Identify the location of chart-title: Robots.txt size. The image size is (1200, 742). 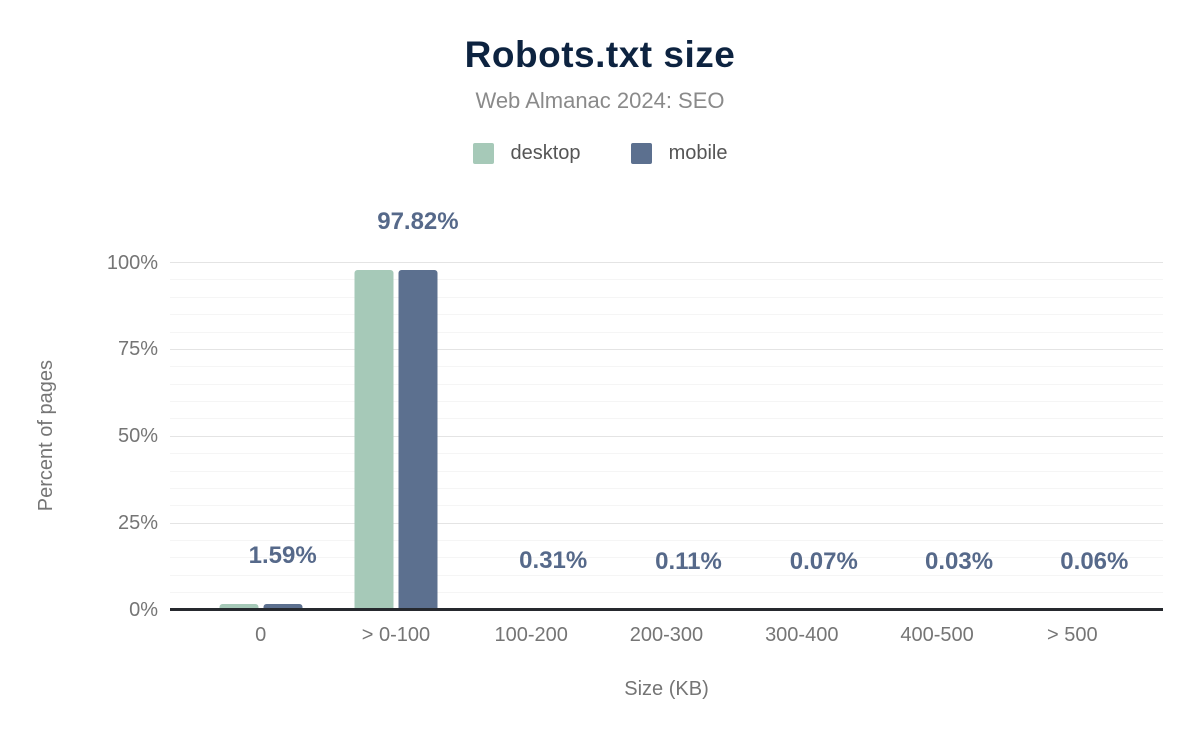
(600, 54).